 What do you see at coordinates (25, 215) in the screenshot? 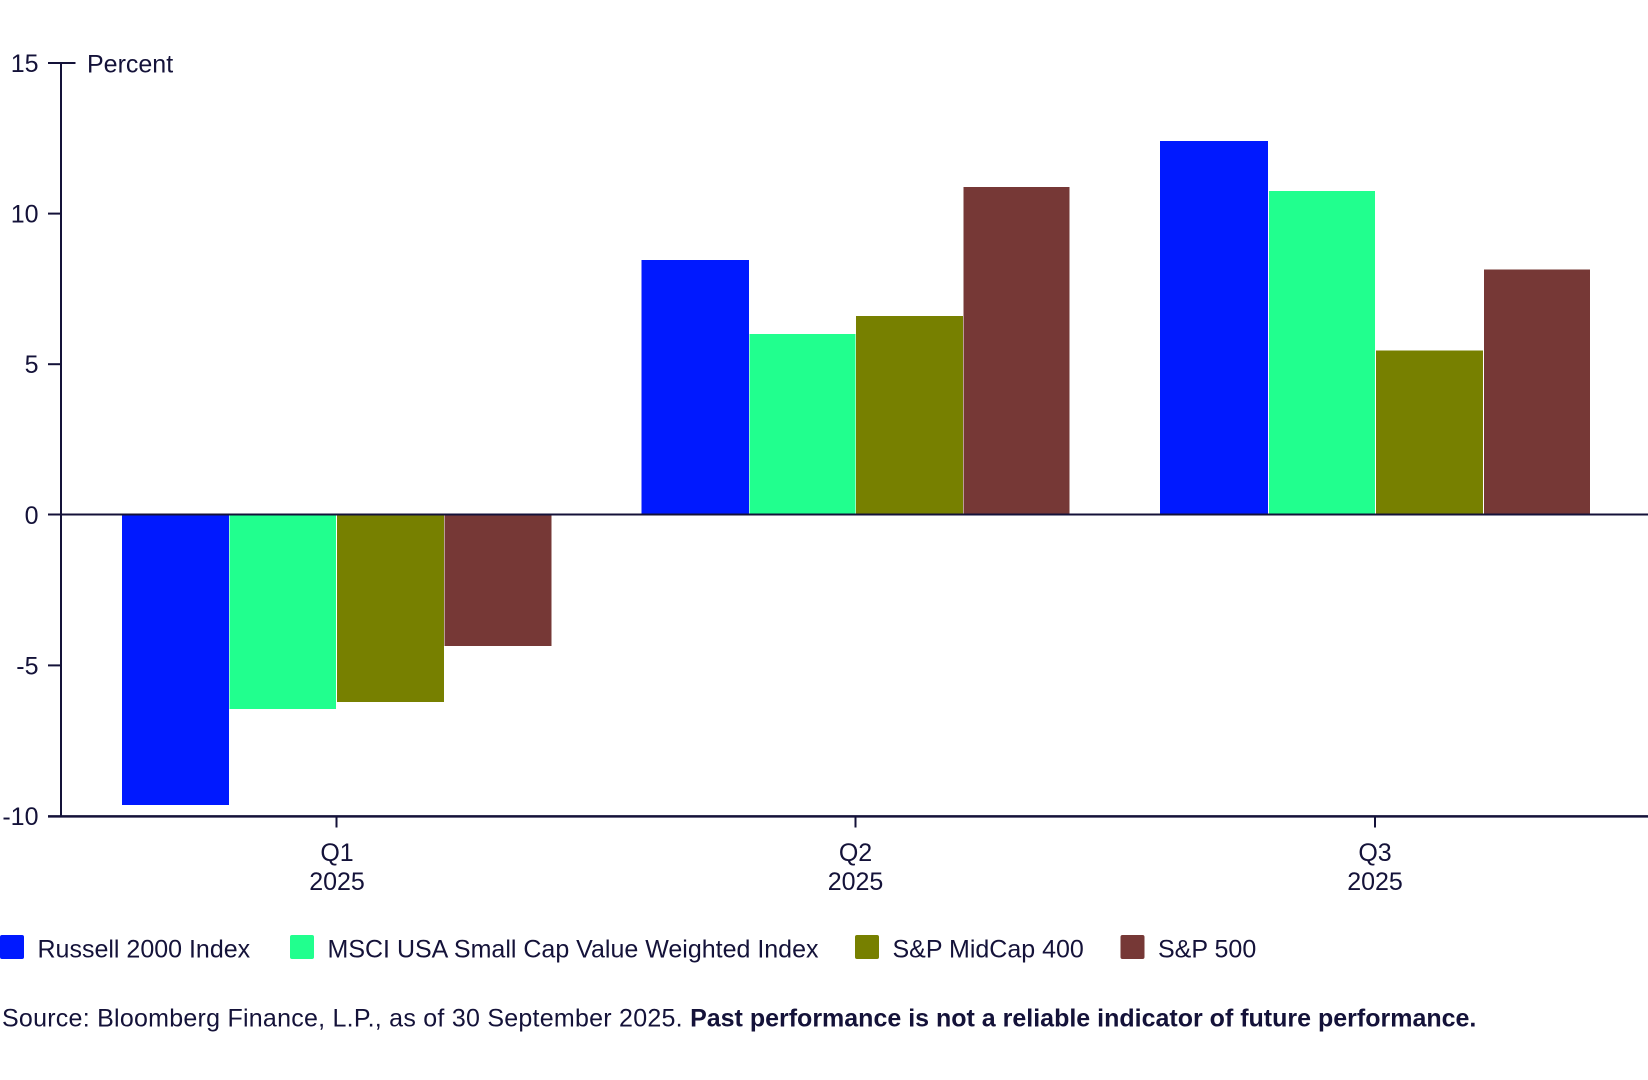
I see `svg-text: 10` at bounding box center [25, 215].